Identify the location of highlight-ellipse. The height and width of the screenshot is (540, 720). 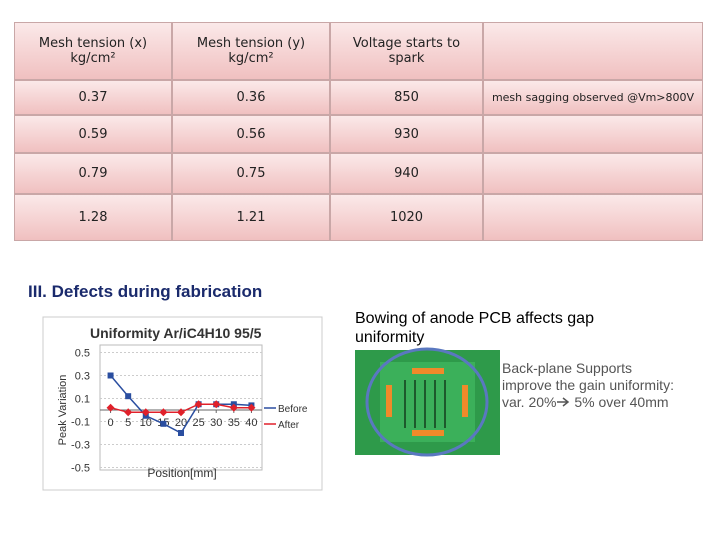
(427, 402).